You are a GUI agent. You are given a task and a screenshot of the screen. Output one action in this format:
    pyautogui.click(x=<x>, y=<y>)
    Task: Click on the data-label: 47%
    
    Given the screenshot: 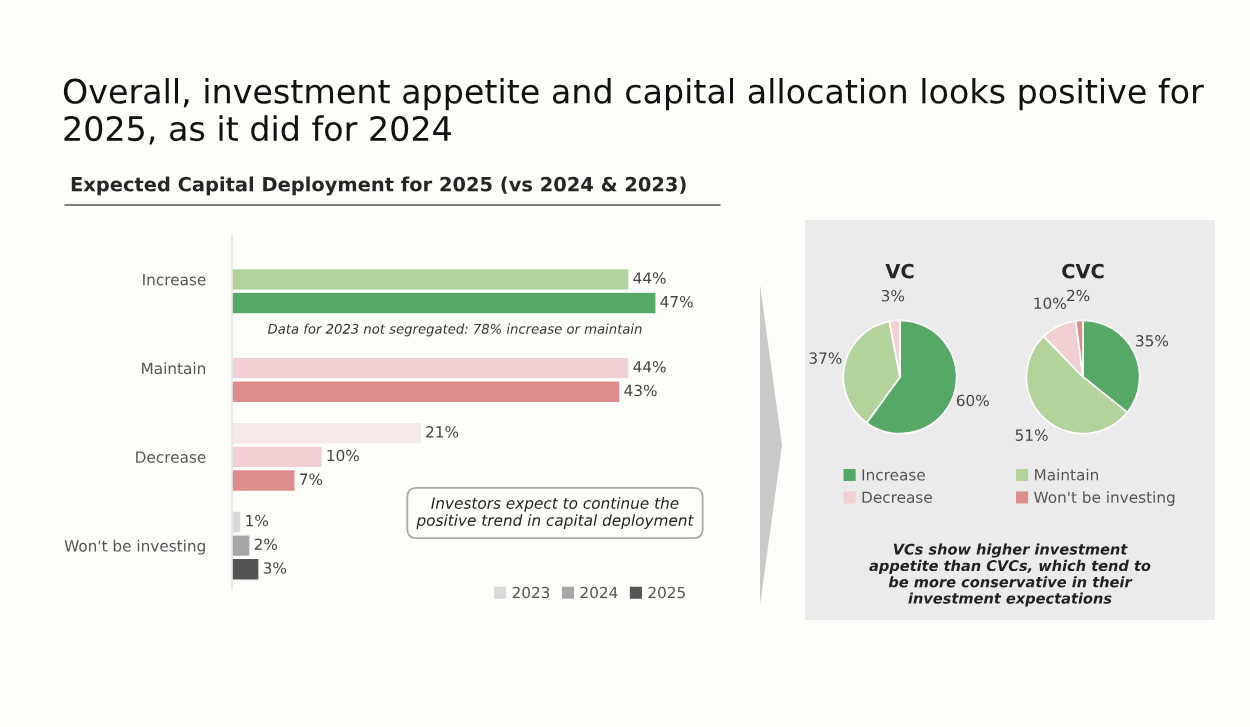 What is the action you would take?
    pyautogui.click(x=676, y=301)
    